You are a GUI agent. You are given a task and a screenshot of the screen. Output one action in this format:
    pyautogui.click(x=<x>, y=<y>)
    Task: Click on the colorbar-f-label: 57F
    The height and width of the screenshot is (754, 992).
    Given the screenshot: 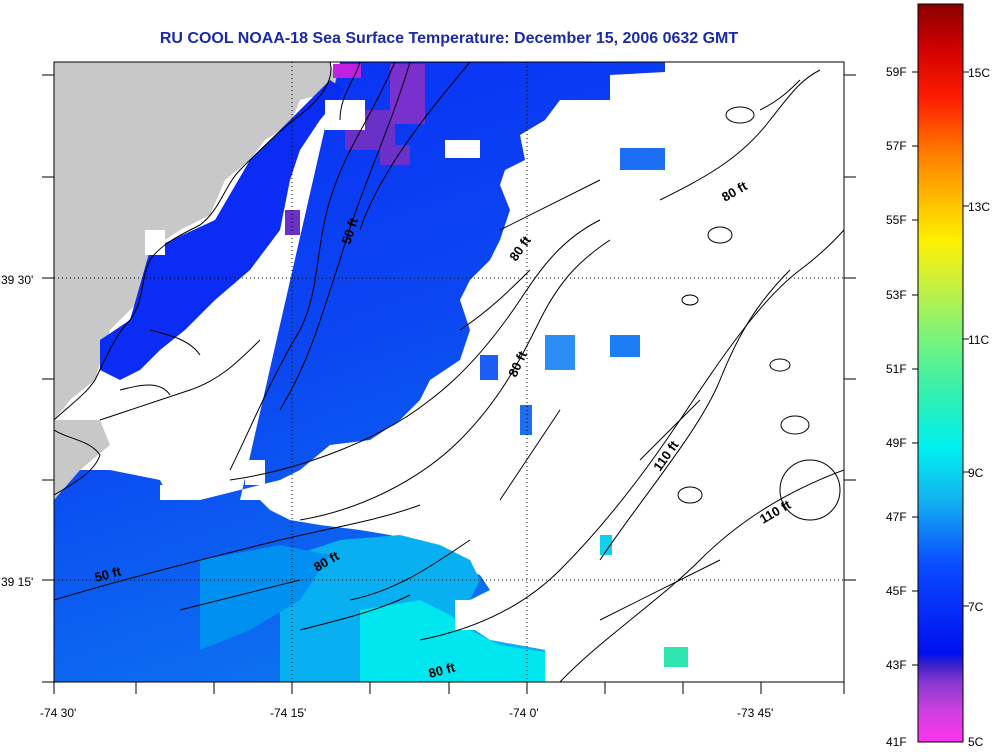 What is the action you would take?
    pyautogui.click(x=896, y=146)
    